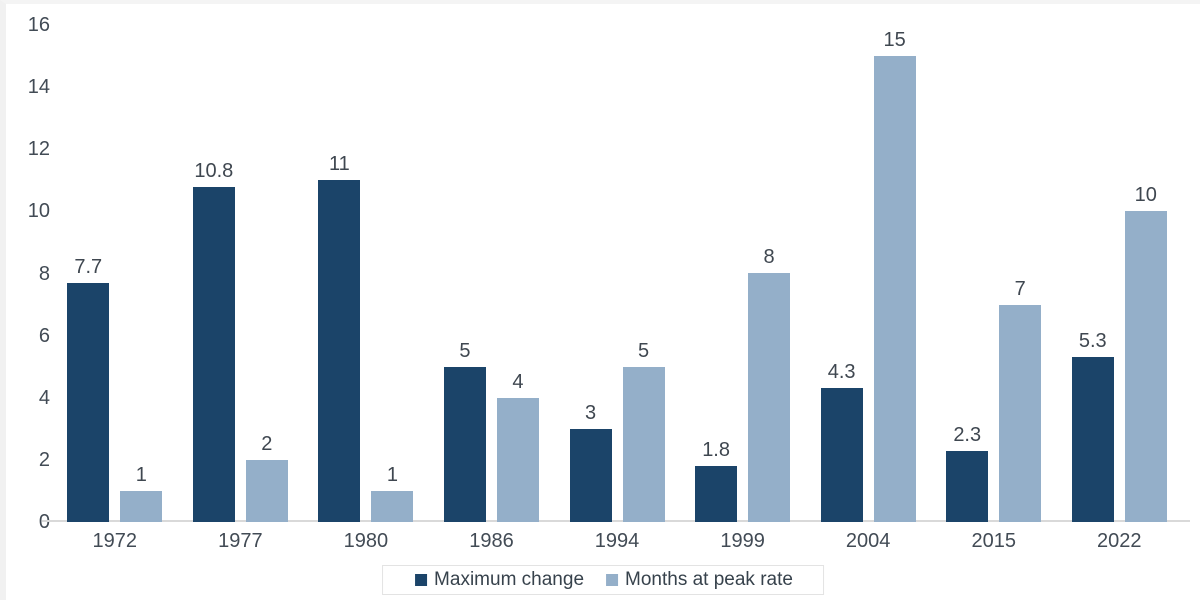 This screenshot has width=1200, height=600. What do you see at coordinates (1092, 341) in the screenshot?
I see `bar-value-label: 5.3` at bounding box center [1092, 341].